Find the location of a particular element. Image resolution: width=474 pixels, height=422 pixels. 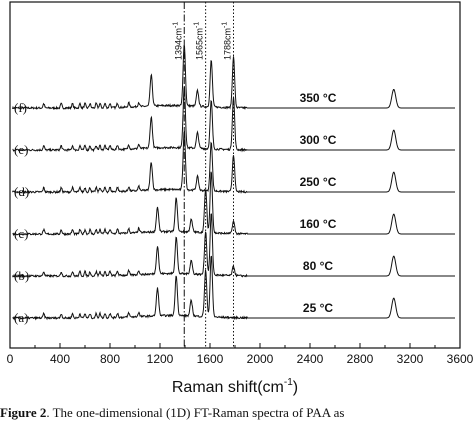

x-tick-label: 800 is located at coordinates (110, 359).